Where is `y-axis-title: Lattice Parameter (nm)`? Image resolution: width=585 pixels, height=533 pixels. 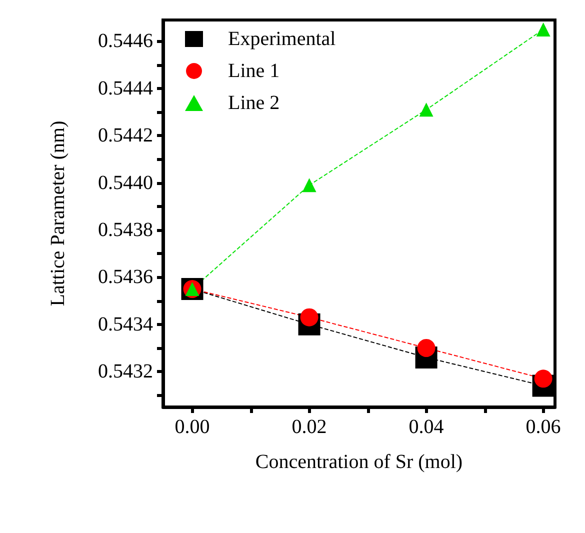 y-axis-title: Lattice Parameter (nm) is located at coordinates (58, 213).